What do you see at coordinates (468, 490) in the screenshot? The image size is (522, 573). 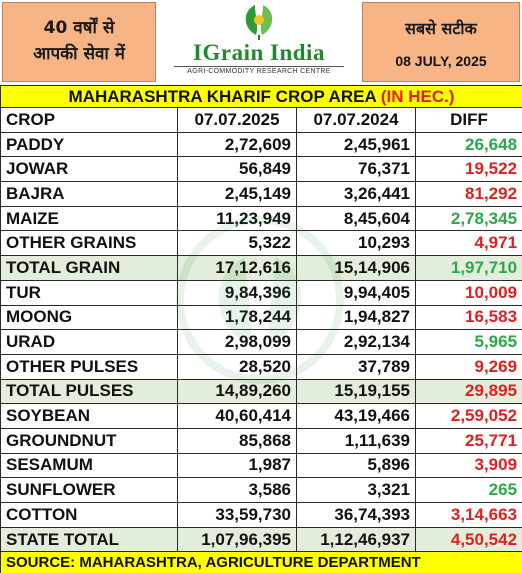 I see `diff-cell: 265` at bounding box center [468, 490].